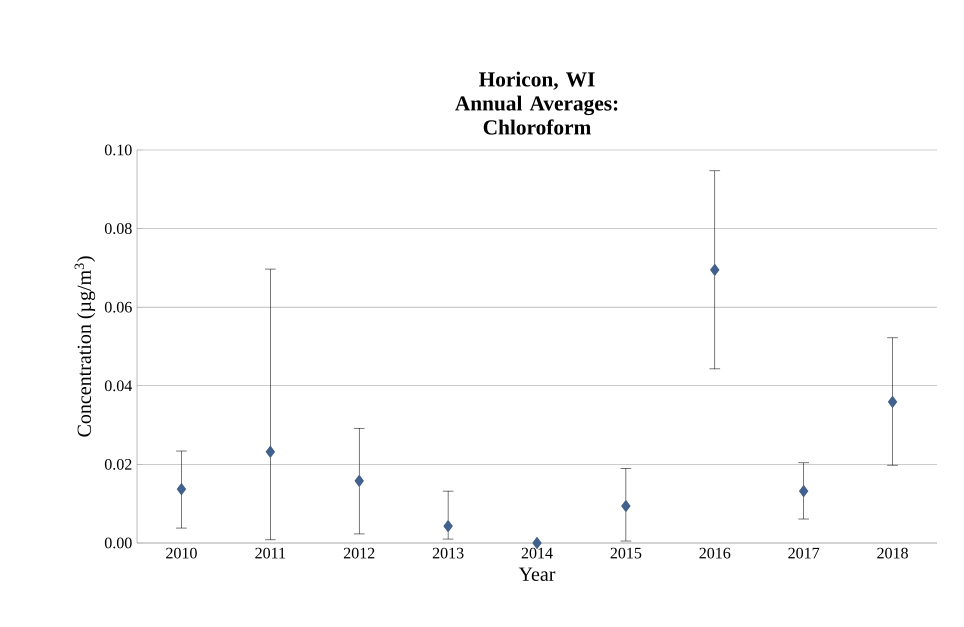 The height and width of the screenshot is (627, 964). I want to click on y-tick-label: 0.04, so click(118, 386).